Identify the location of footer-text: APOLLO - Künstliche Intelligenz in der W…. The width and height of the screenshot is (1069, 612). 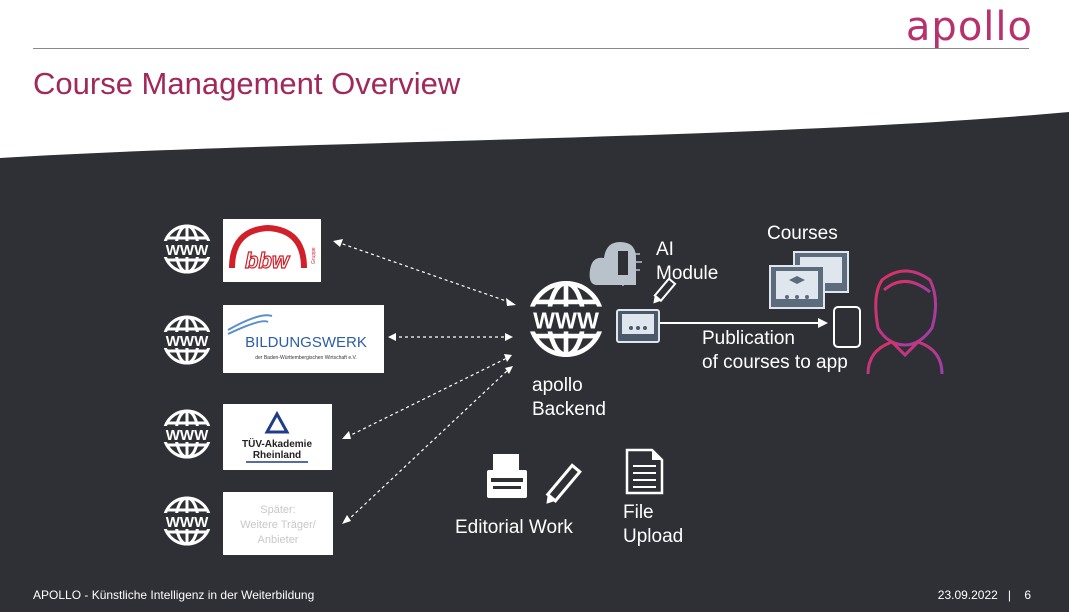
(174, 595).